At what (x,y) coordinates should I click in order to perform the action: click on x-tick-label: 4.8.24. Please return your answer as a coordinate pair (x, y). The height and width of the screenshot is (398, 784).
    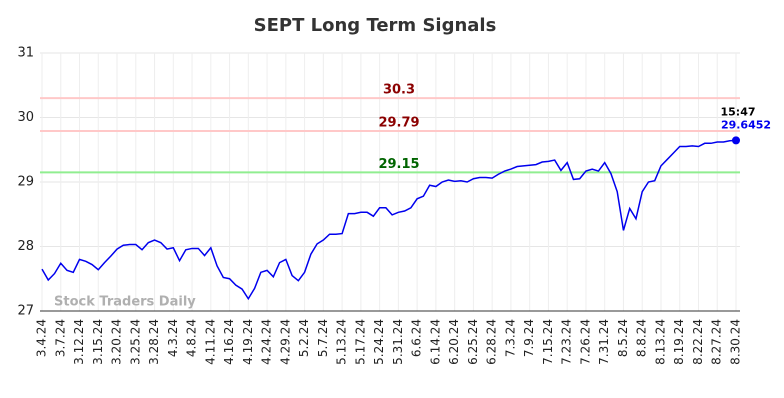
    Looking at the image, I should click on (192, 338).